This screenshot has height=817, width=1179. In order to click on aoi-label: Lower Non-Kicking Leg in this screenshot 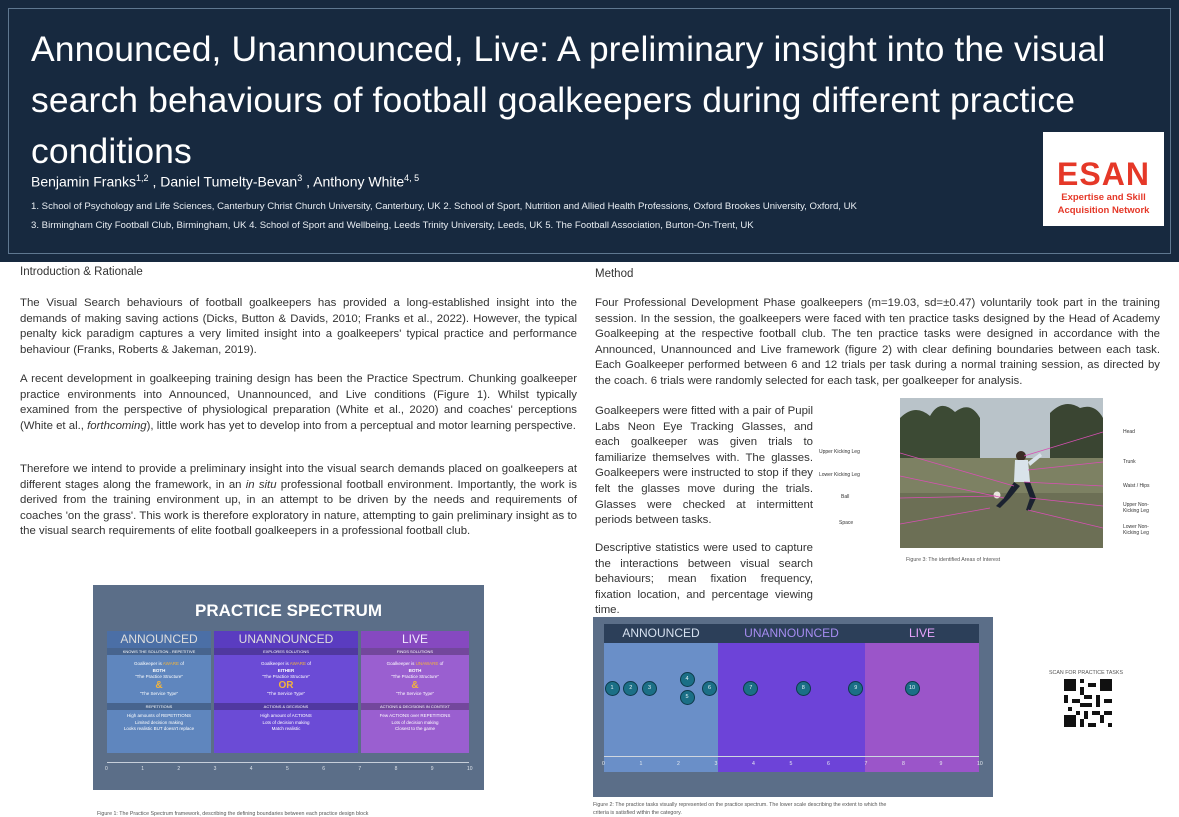, I will do `click(1136, 530)`.